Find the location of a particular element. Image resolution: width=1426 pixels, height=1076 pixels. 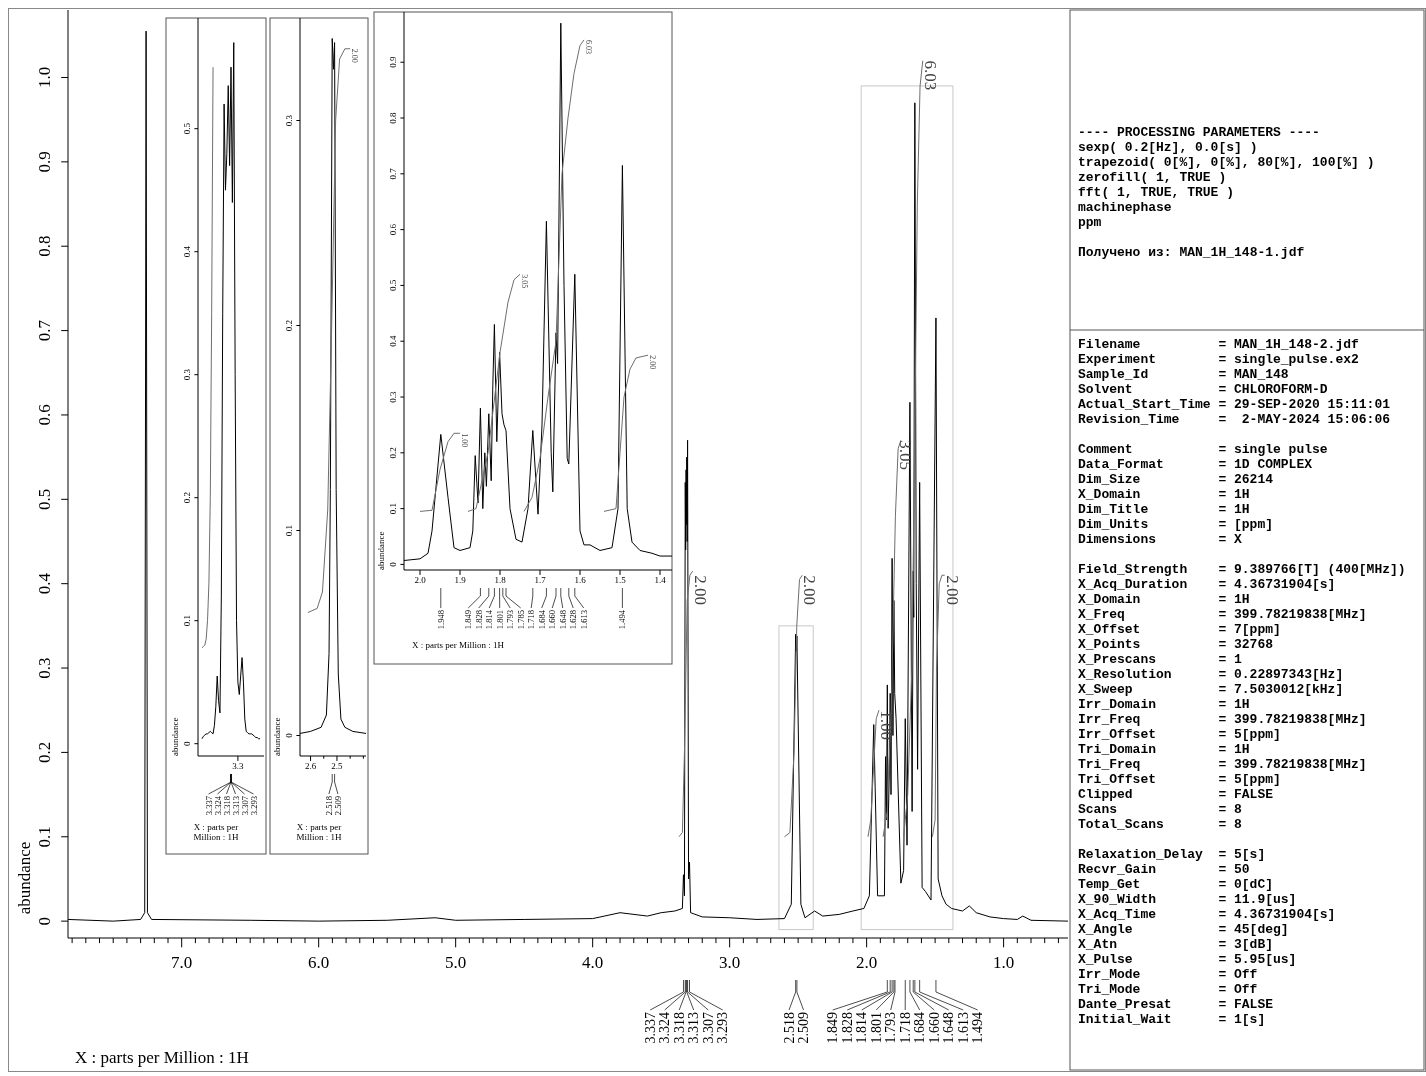

text: Scans = 8 is located at coordinates (1160, 809).